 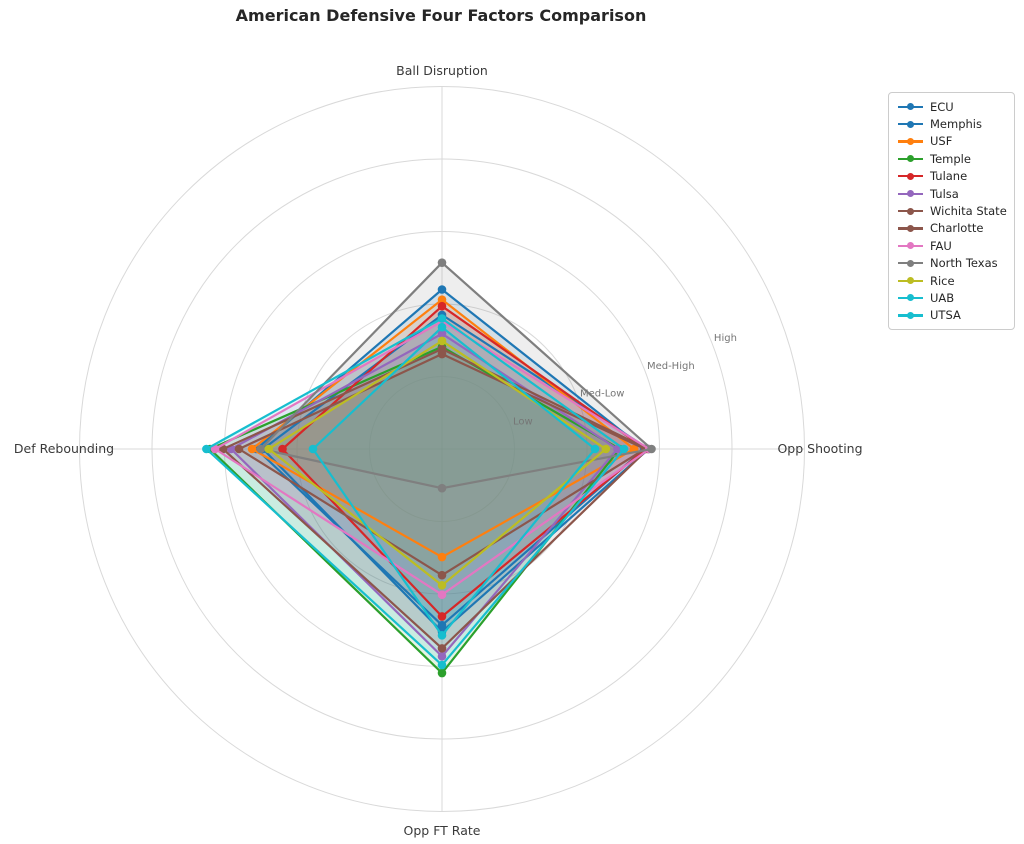 I want to click on legend-item-memphis: Memphis, so click(x=952, y=123).